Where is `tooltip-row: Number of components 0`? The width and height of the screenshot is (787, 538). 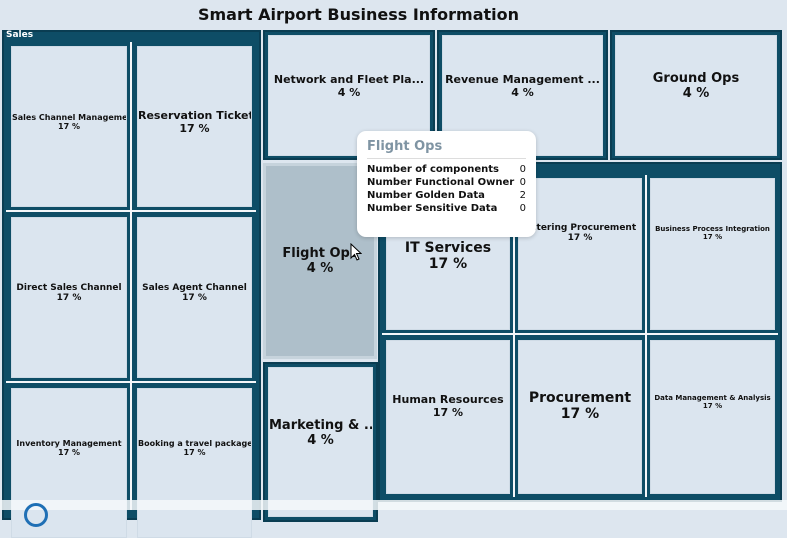
tooltip-row: Number of components 0 is located at coordinates (446, 169).